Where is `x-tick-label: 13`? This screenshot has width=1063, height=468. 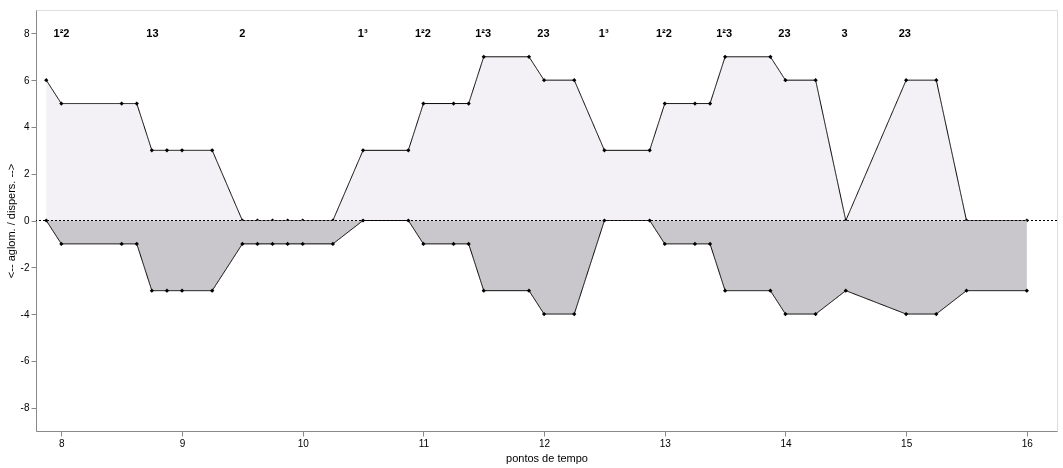
x-tick-label: 13 is located at coordinates (665, 443).